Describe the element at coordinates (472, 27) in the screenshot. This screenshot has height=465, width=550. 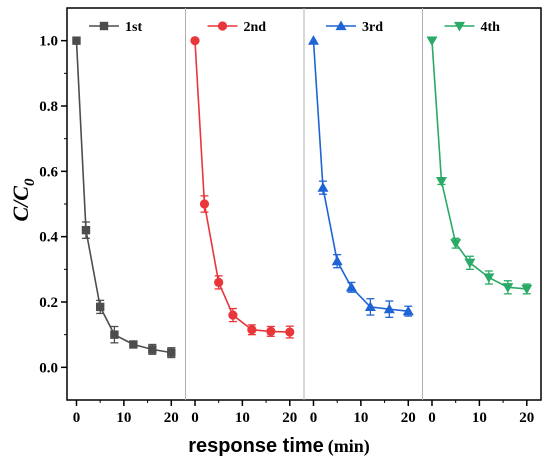
I see `legend-item: 4th` at that location.